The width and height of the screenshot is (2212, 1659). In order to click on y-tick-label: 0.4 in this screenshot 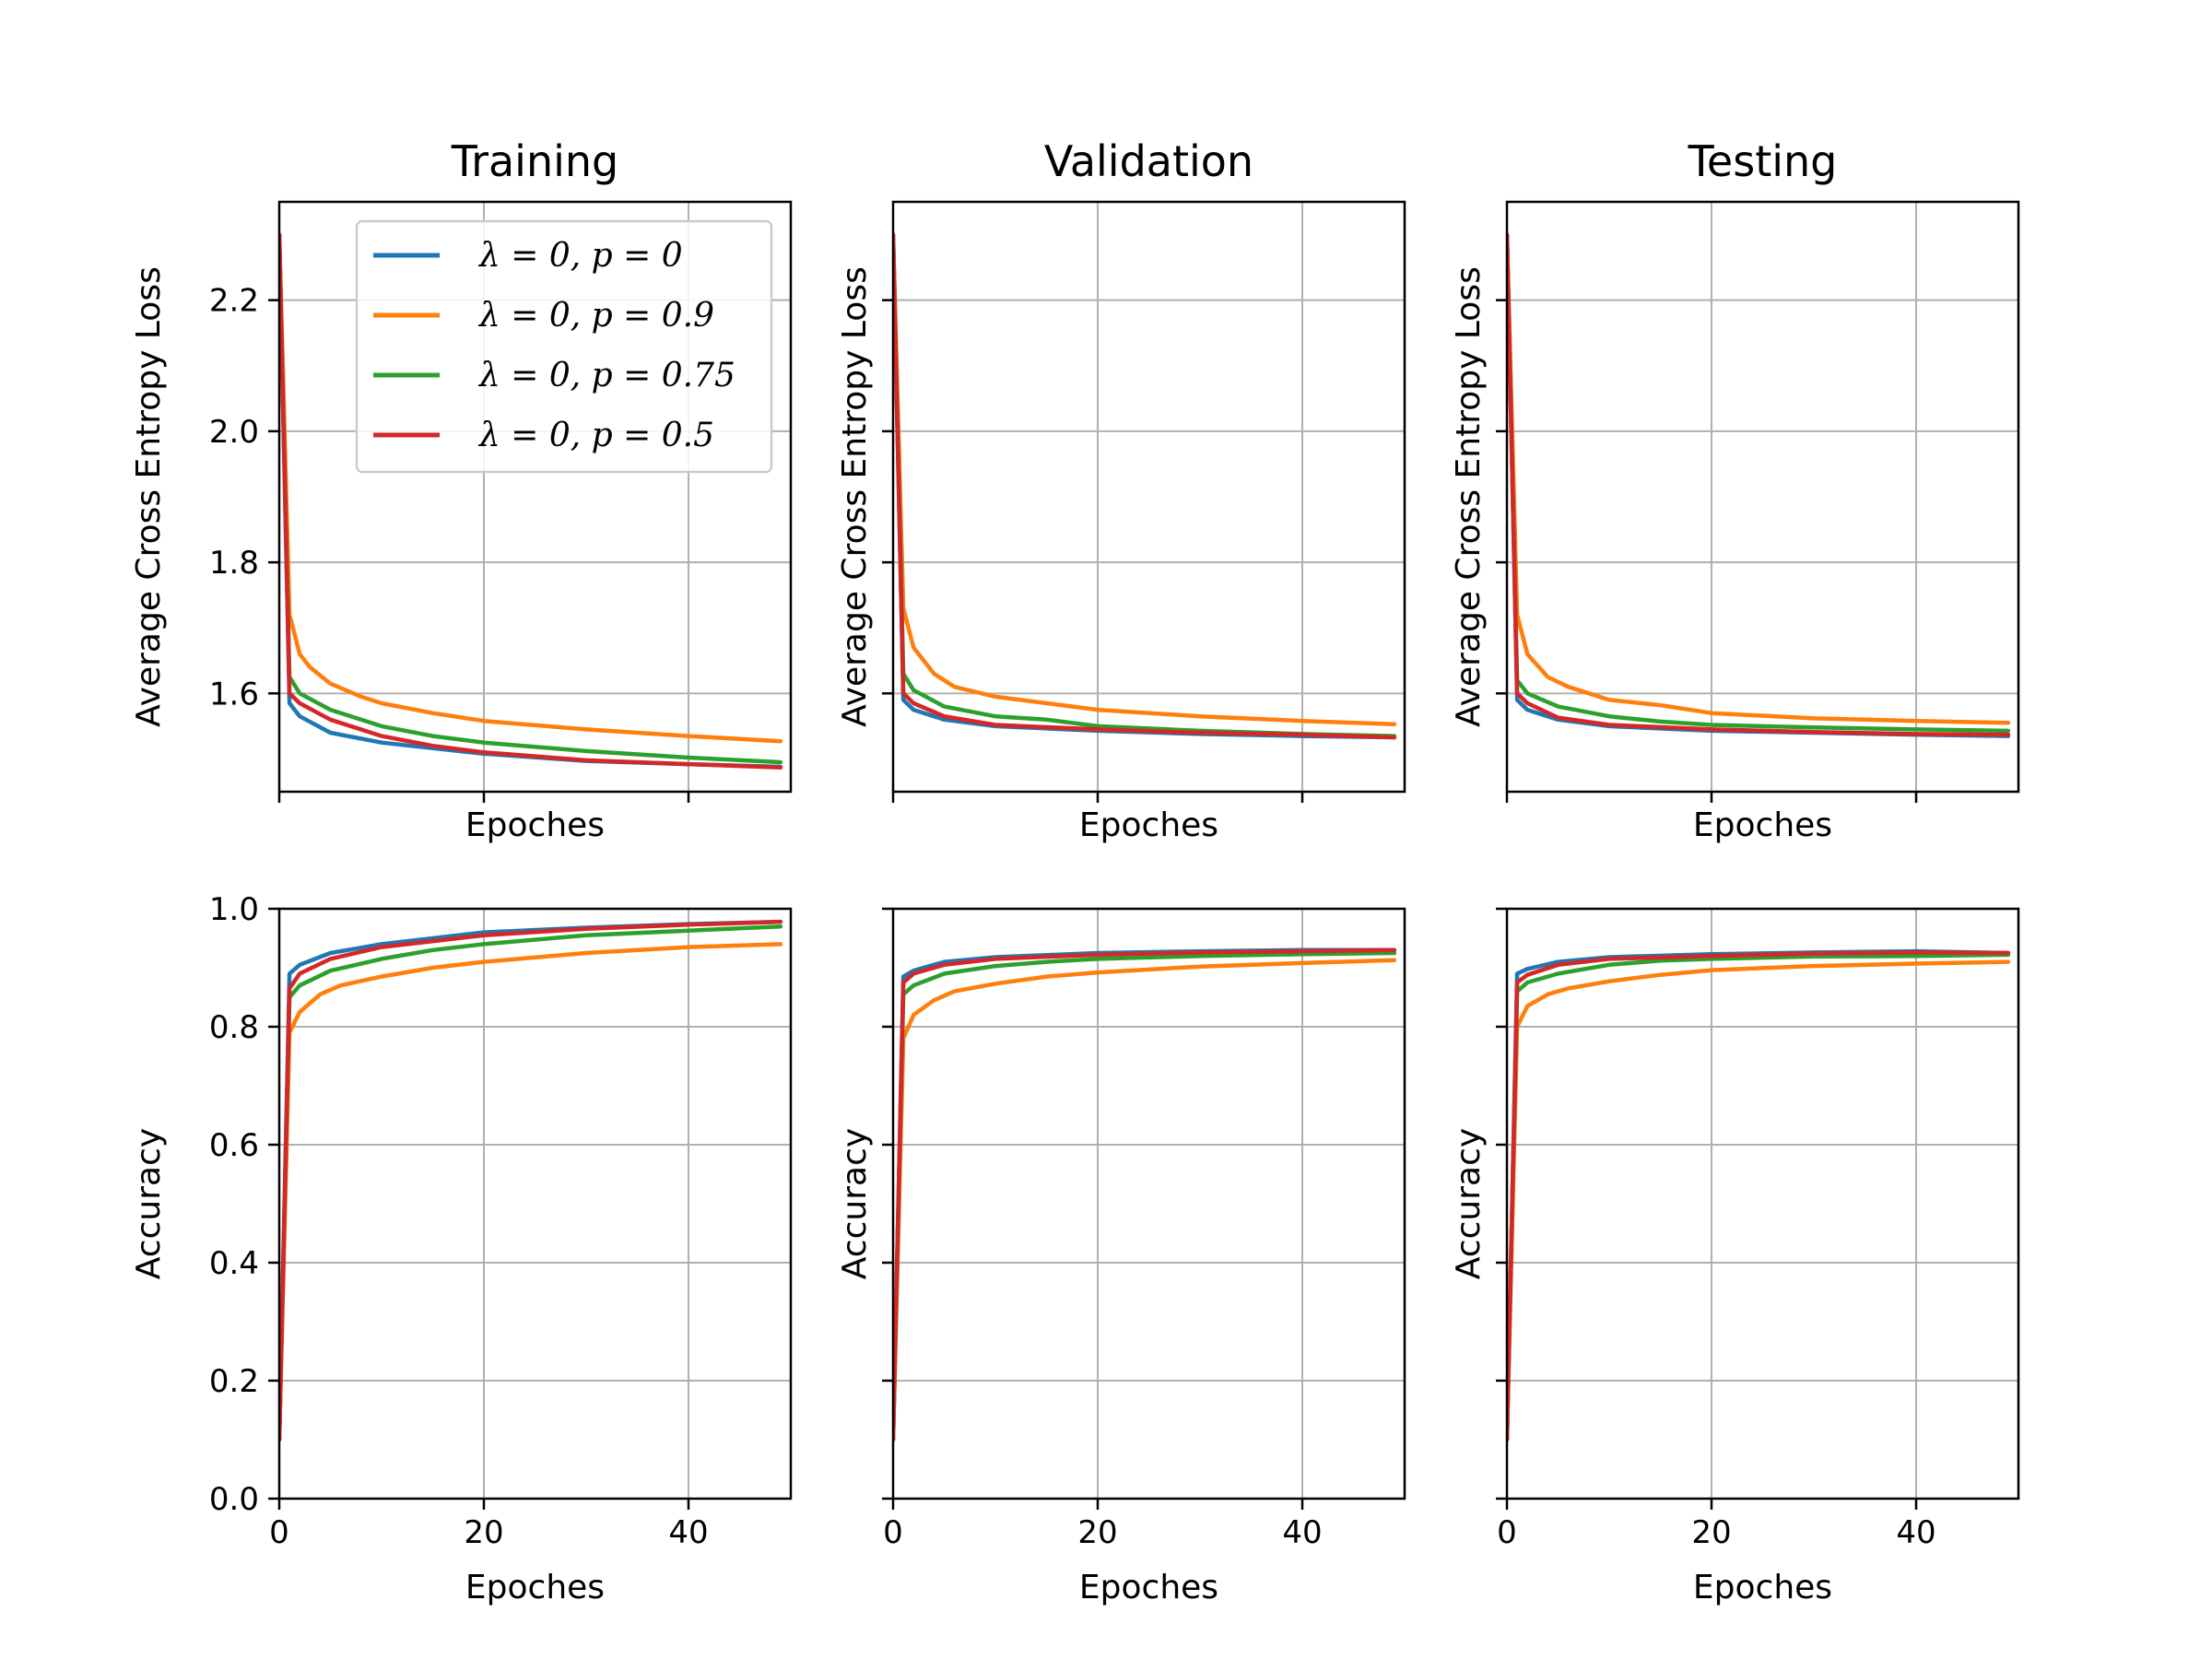, I will do `click(234, 1263)`.